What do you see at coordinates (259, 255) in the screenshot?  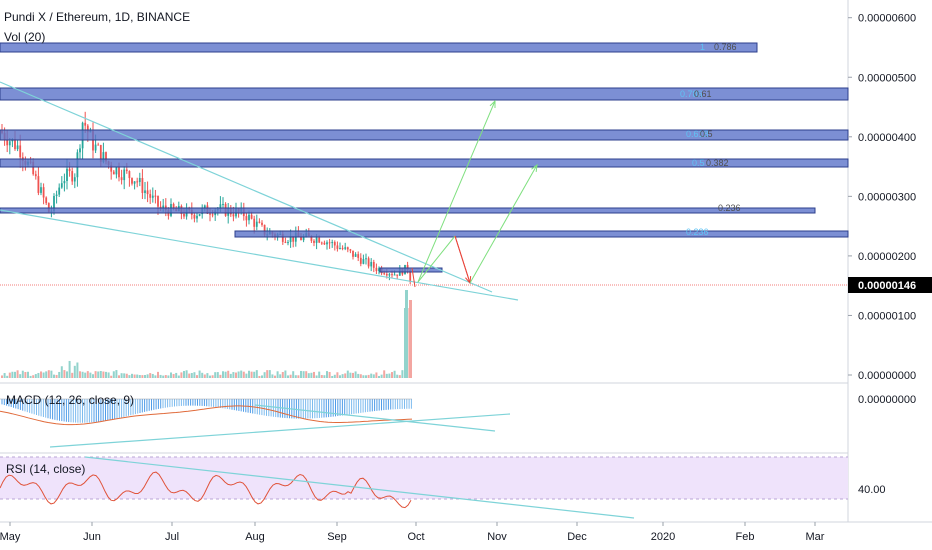 I see `trendline` at bounding box center [259, 255].